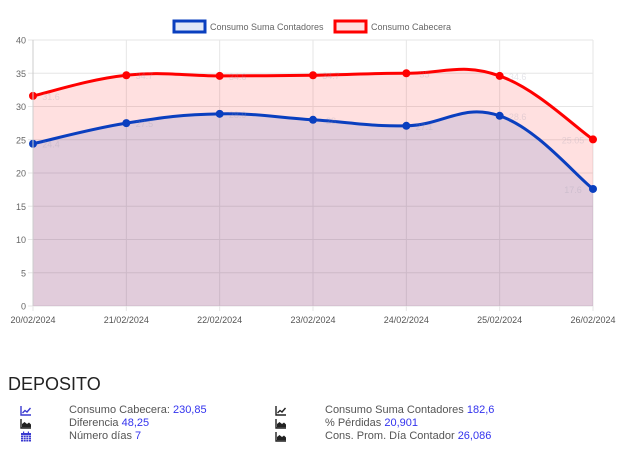 This screenshot has height=456, width=625. Describe the element at coordinates (21, 140) in the screenshot. I see `y-tick-label: 25` at that location.